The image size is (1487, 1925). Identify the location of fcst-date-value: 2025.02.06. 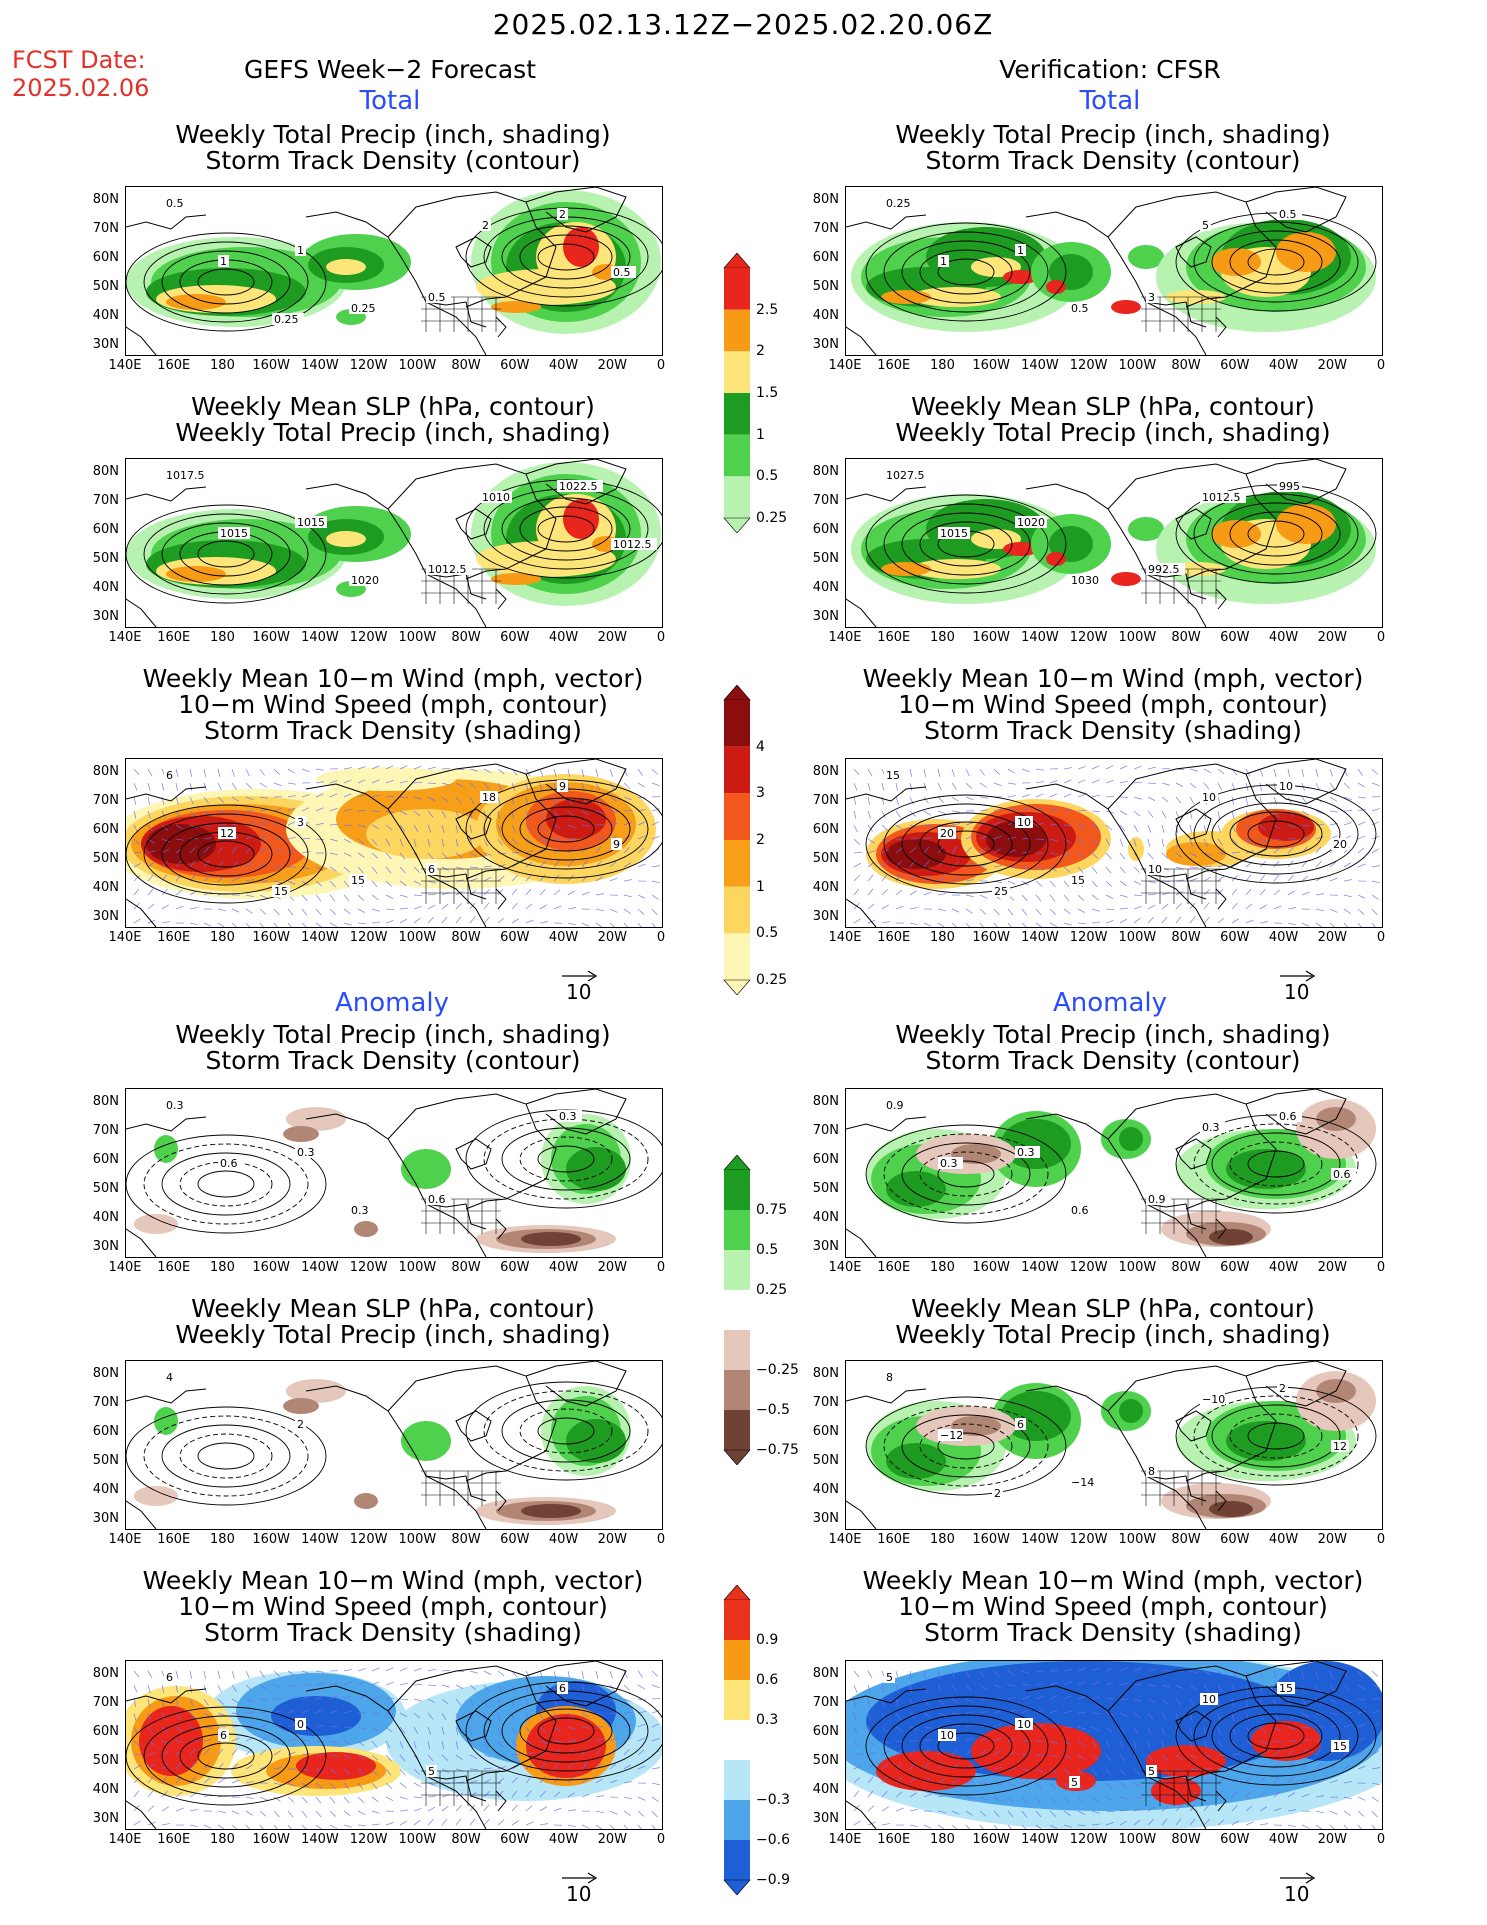
(81, 88).